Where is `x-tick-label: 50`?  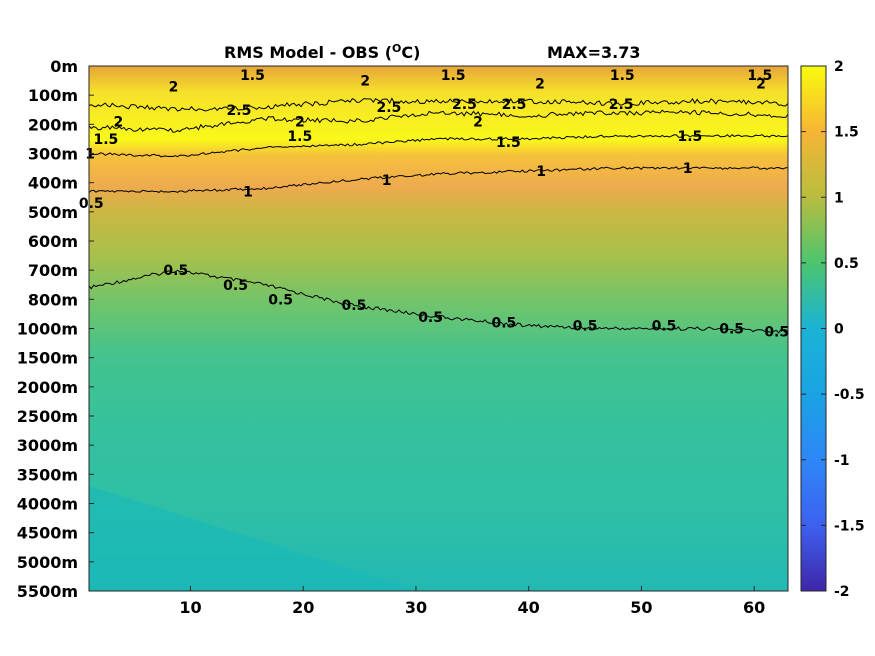
x-tick-label: 50 is located at coordinates (641, 607).